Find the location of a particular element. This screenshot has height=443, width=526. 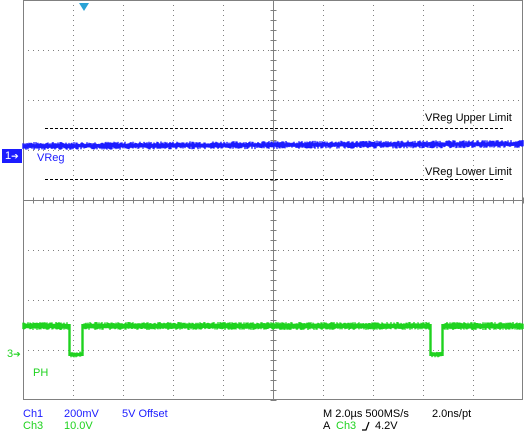

ch1-waveform is located at coordinates (273, 145).